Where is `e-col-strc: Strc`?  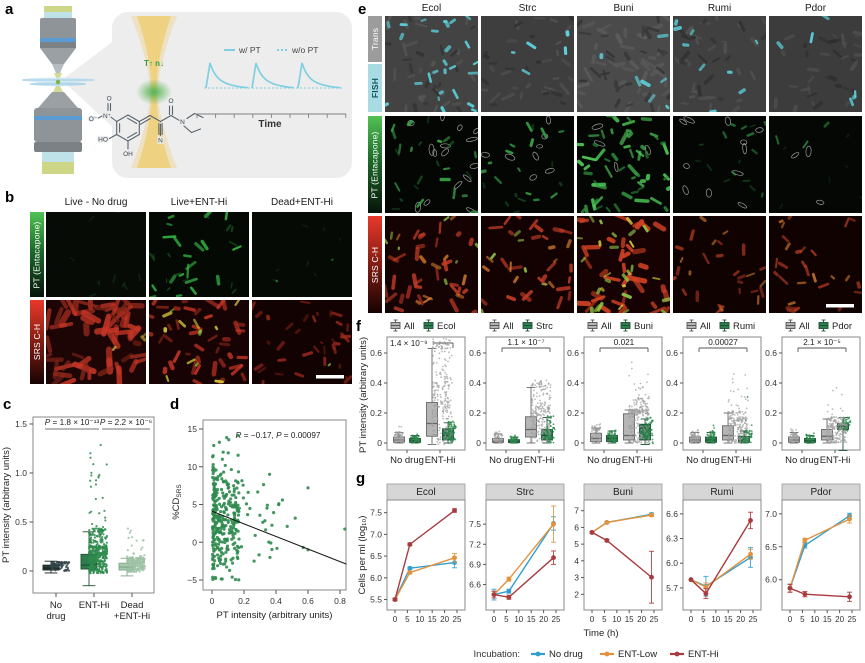
e-col-strc: Strc is located at coordinates (527, 8).